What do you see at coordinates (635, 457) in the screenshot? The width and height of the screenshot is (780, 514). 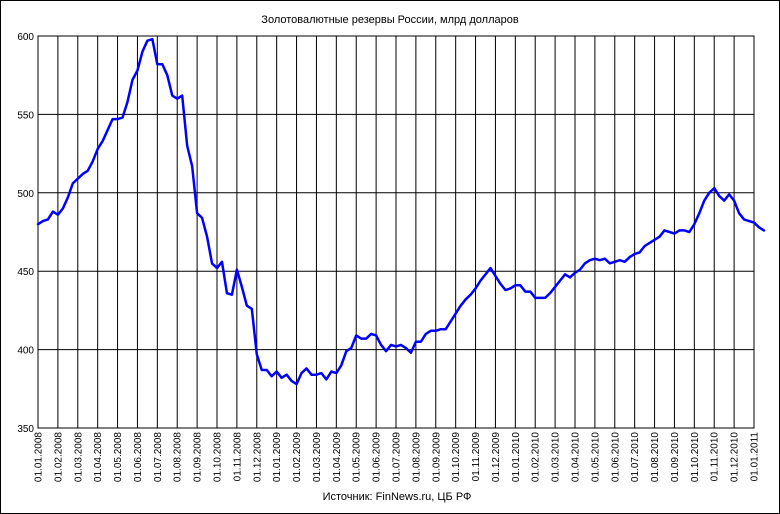 I see `x-tick-label: 01.07.2010` at bounding box center [635, 457].